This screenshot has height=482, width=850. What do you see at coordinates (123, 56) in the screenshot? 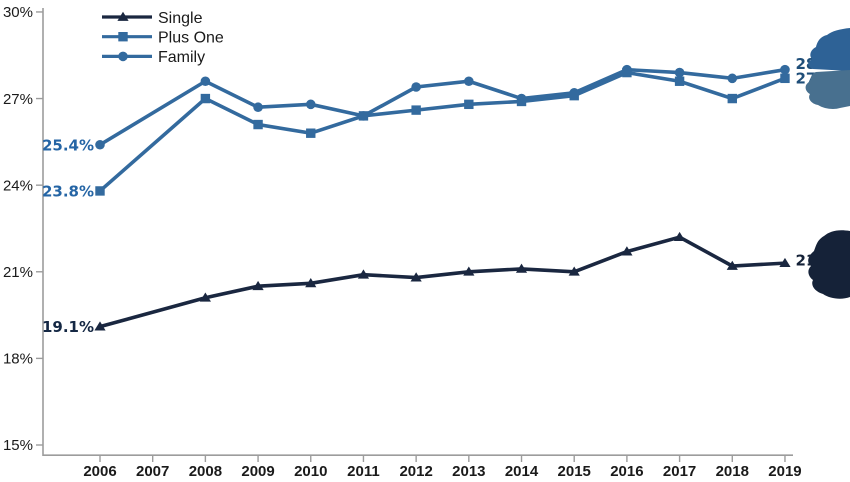
I see `legend-circle-icon` at bounding box center [123, 56].